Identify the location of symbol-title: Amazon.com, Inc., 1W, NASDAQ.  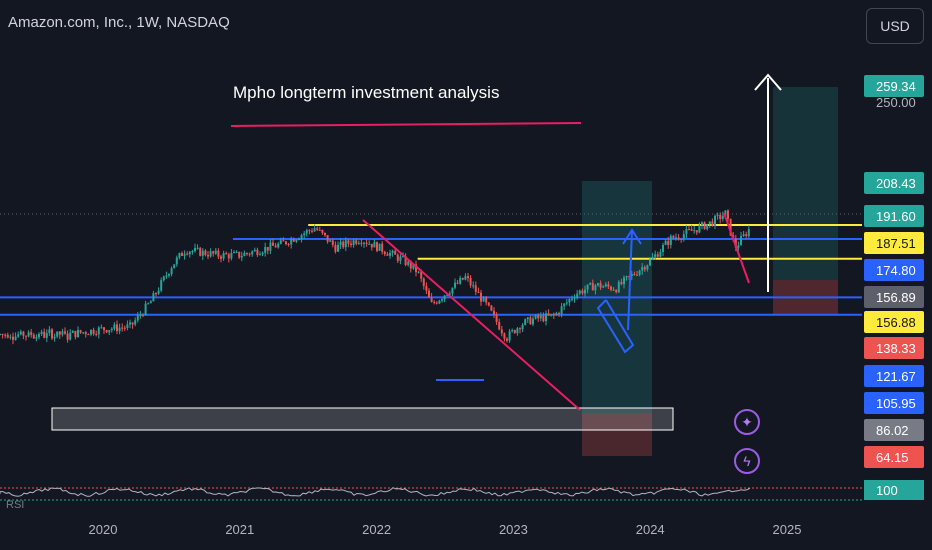
(119, 22).